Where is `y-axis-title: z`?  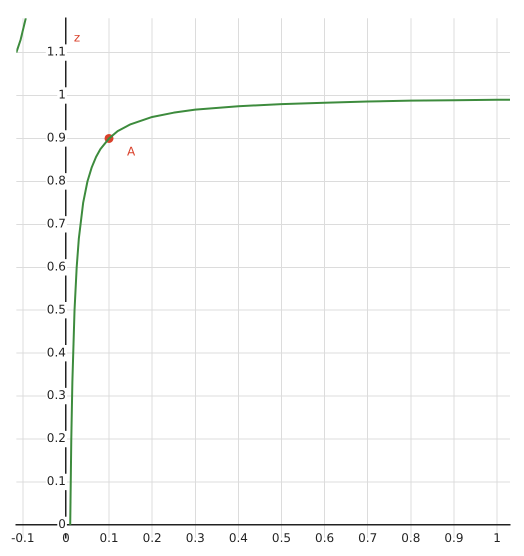
y-axis-title: z is located at coordinates (77, 37).